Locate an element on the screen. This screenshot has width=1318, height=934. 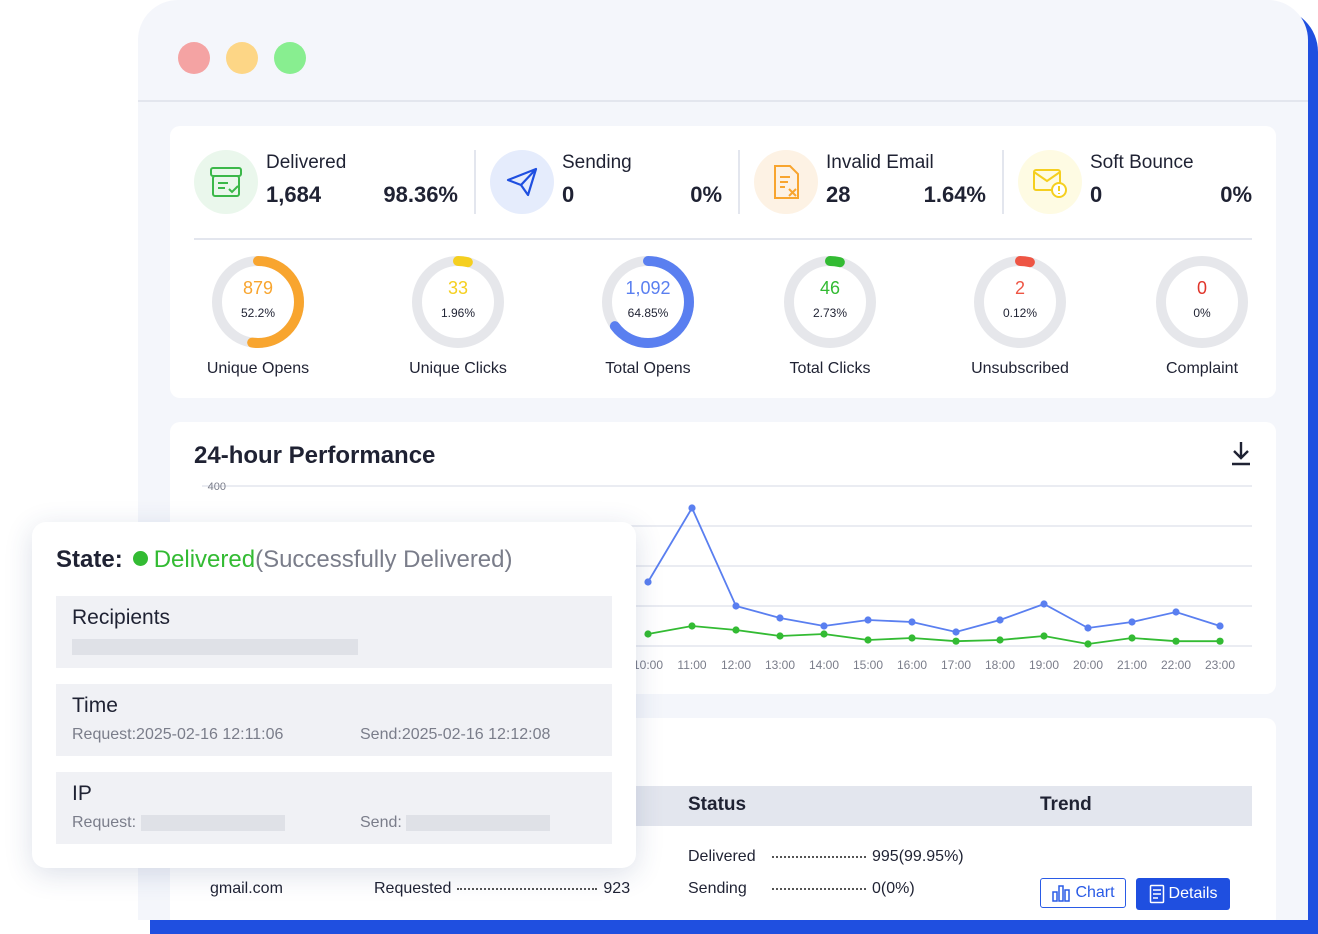
chart-button-label: Chart is located at coordinates (1095, 892).